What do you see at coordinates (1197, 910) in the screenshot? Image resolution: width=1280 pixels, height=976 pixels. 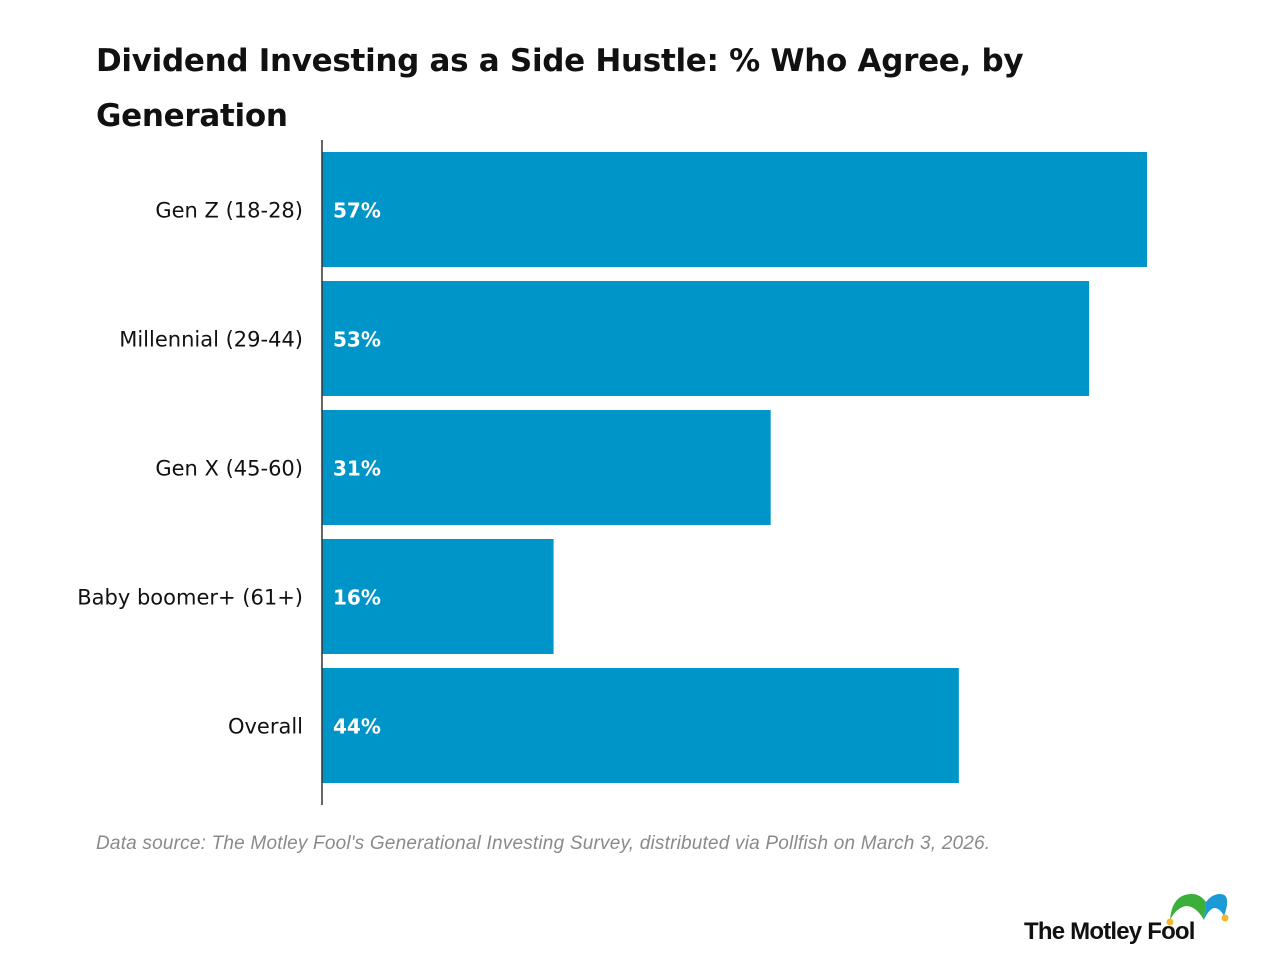 I see `jester-hat-icon` at bounding box center [1197, 910].